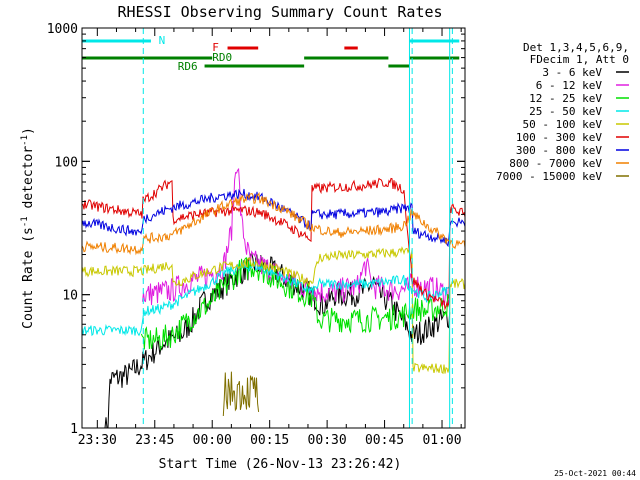 The image size is (640, 480). What do you see at coordinates (555, 163) in the screenshot?
I see `legend-entry-label: 800 - 7000 keV` at bounding box center [555, 163].